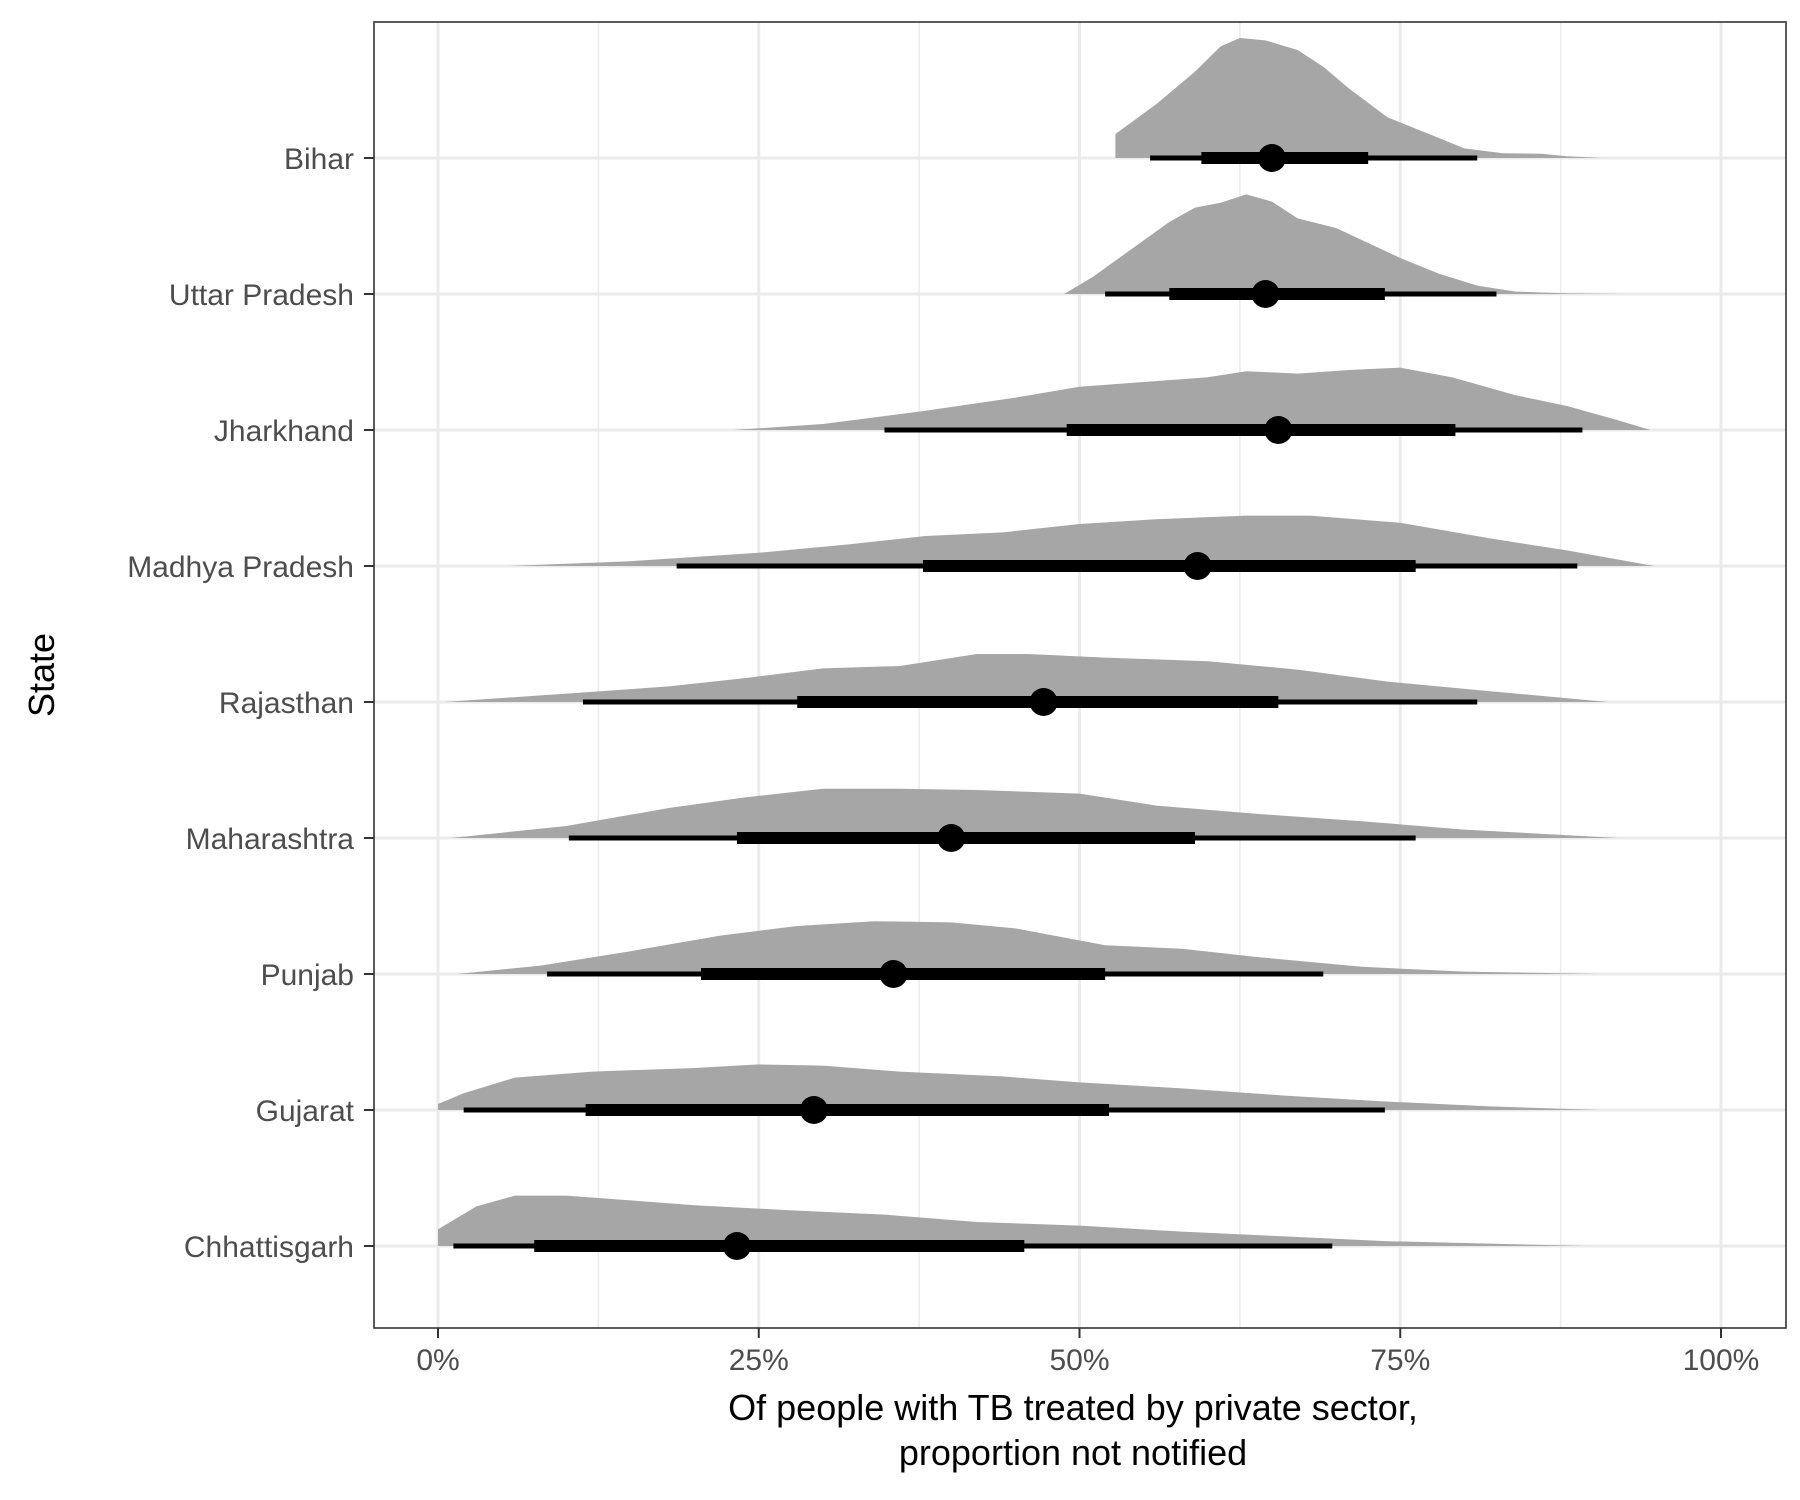 The image size is (1800, 1500). Describe the element at coordinates (1344, 244) in the screenshot. I see `density-uttar-pradesh` at that location.